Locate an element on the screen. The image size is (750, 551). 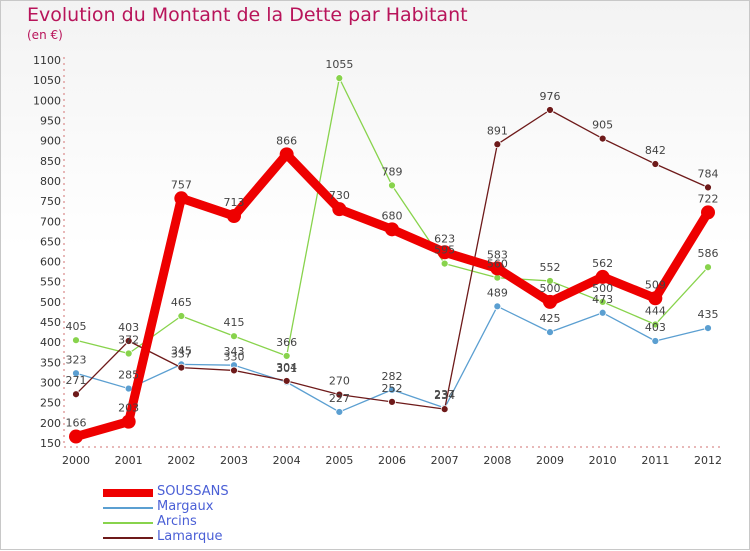
data-label: 203 is located at coordinates (128, 408).